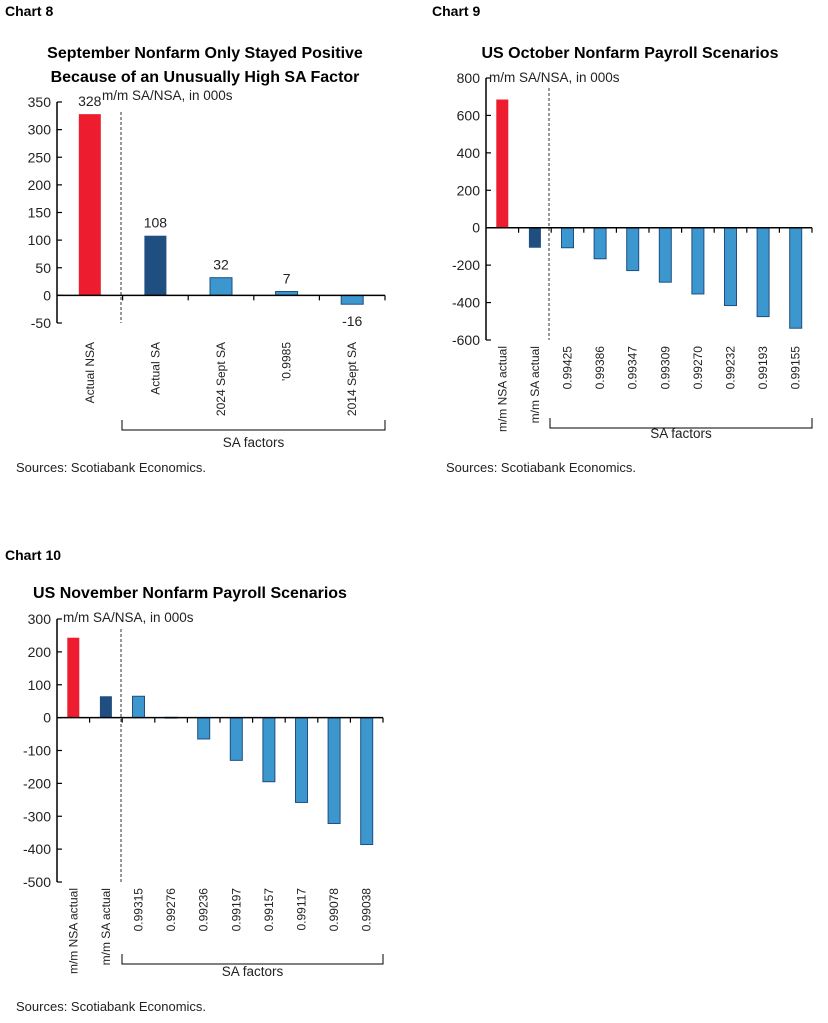  I want to click on y-tick-label: -600, so click(466, 340).